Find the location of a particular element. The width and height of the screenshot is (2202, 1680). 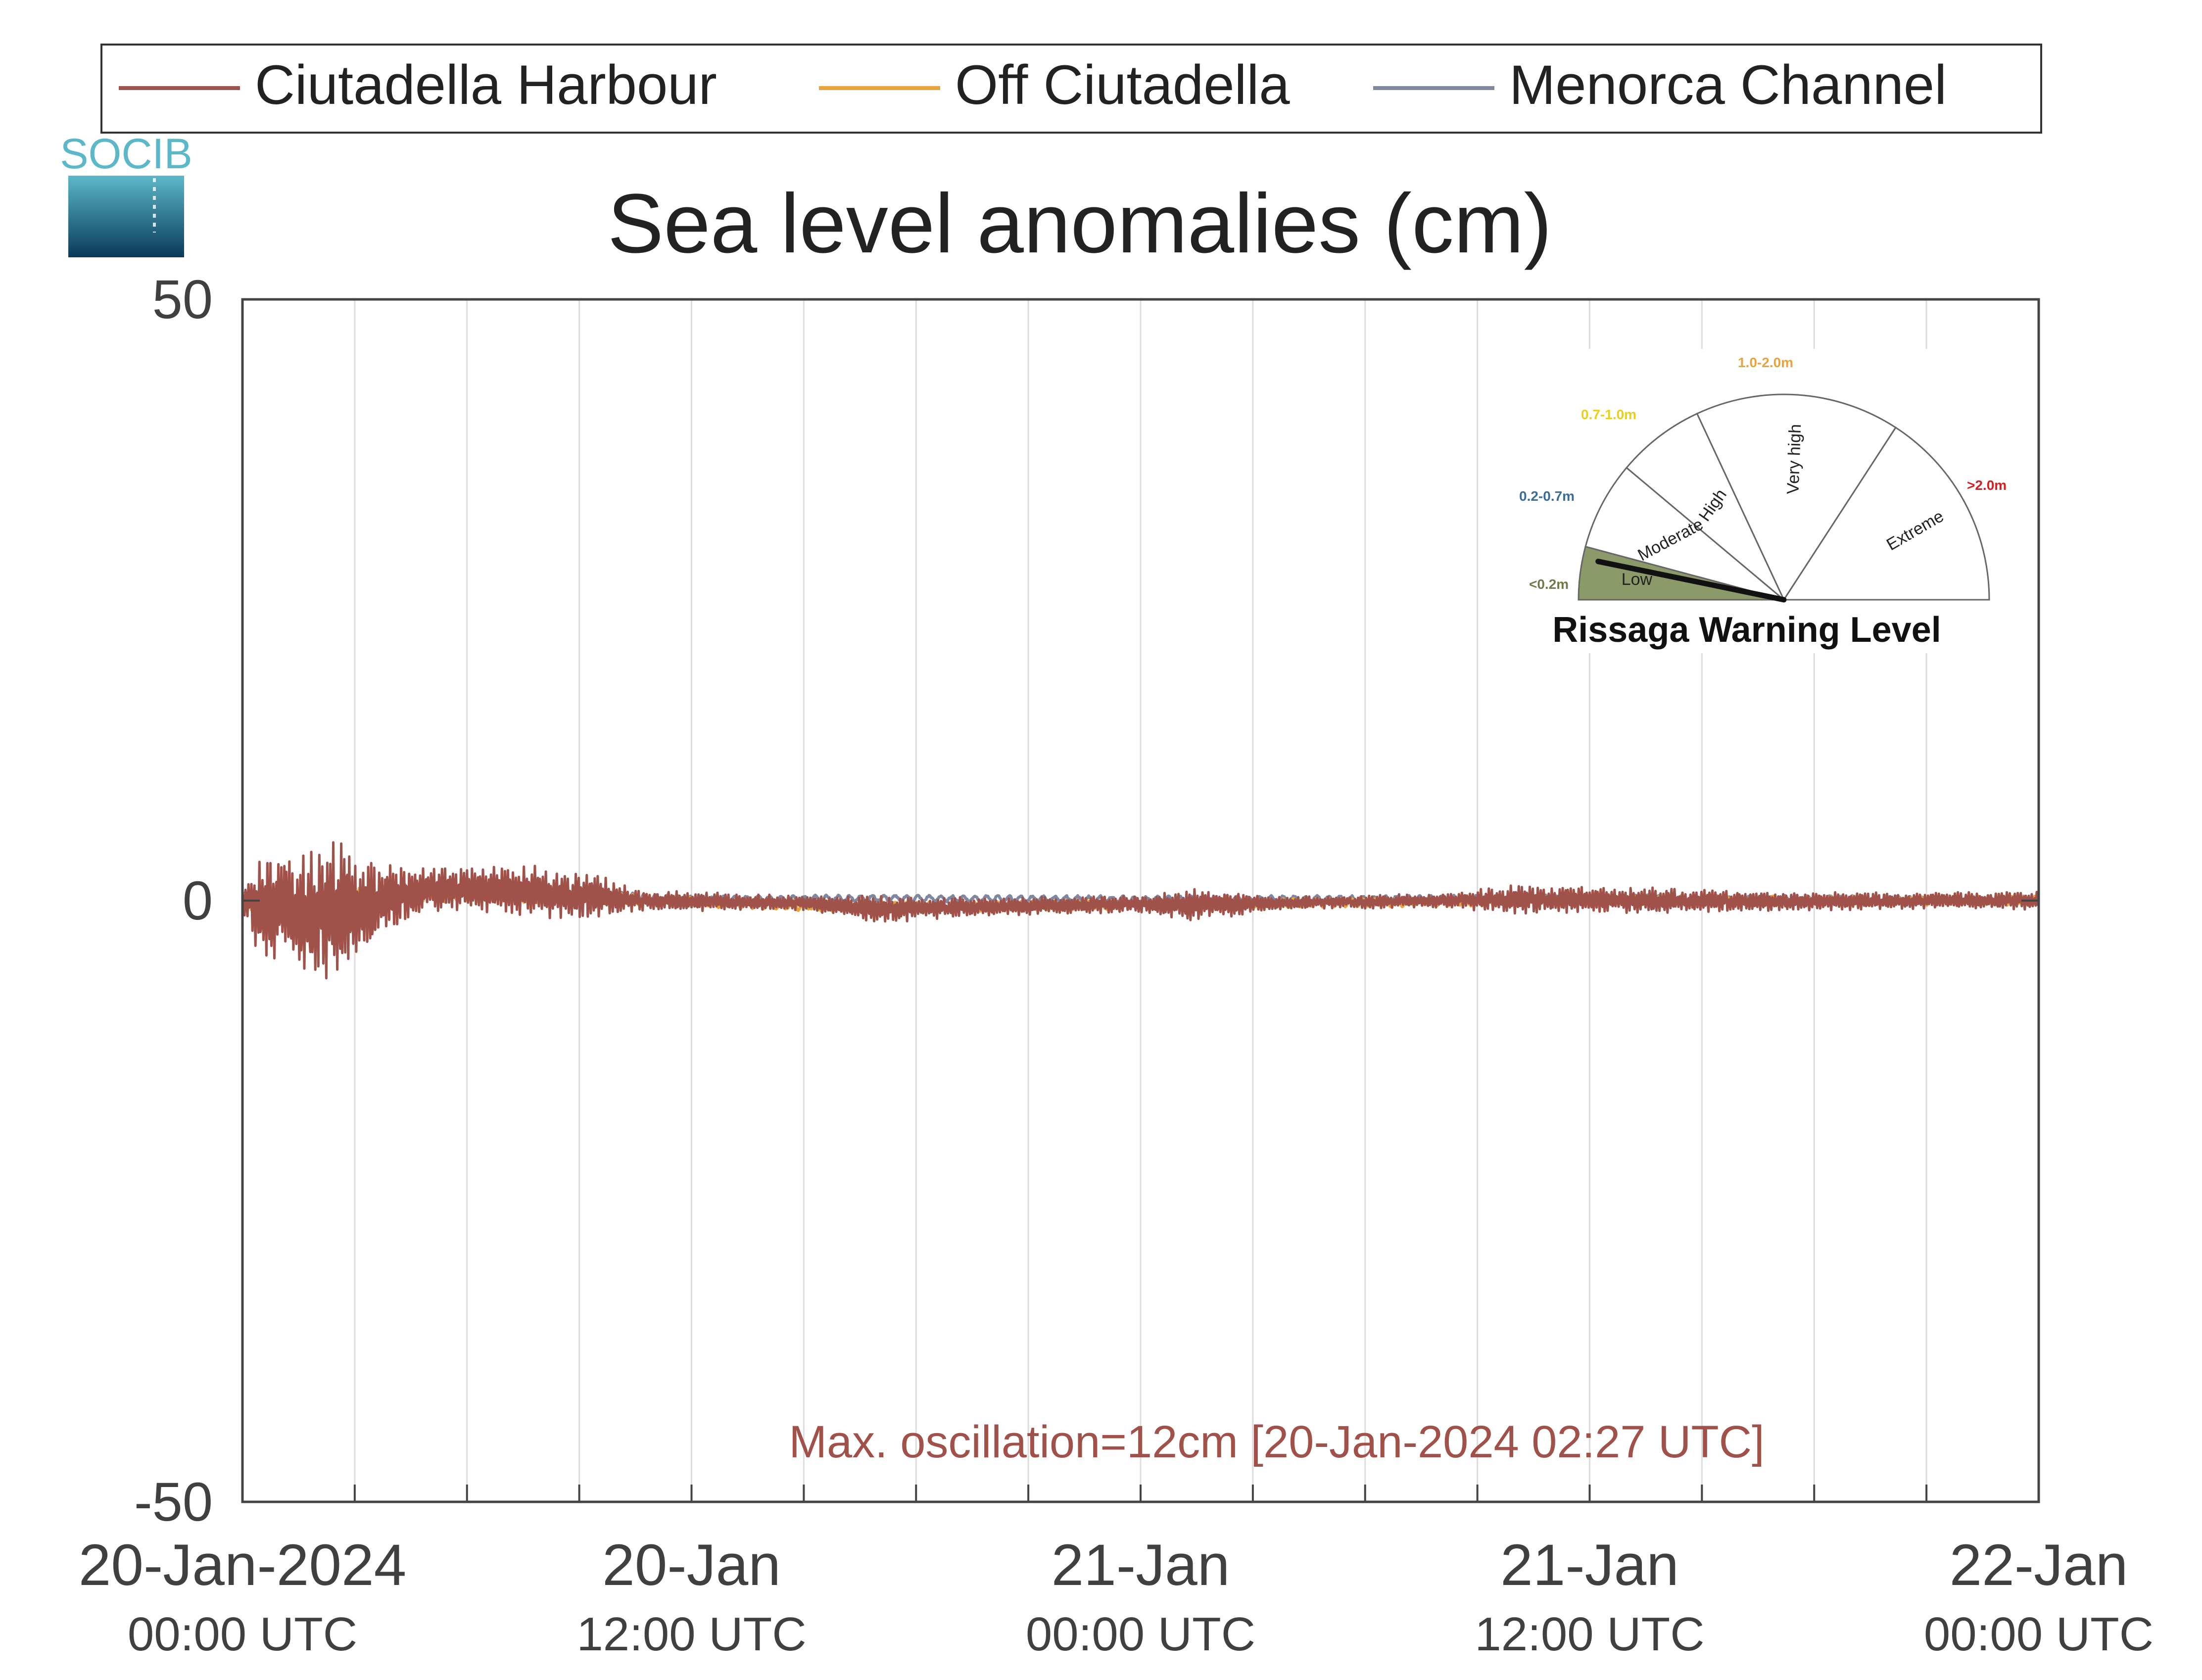

gauge-level-label: Very high is located at coordinates (1794, 459).